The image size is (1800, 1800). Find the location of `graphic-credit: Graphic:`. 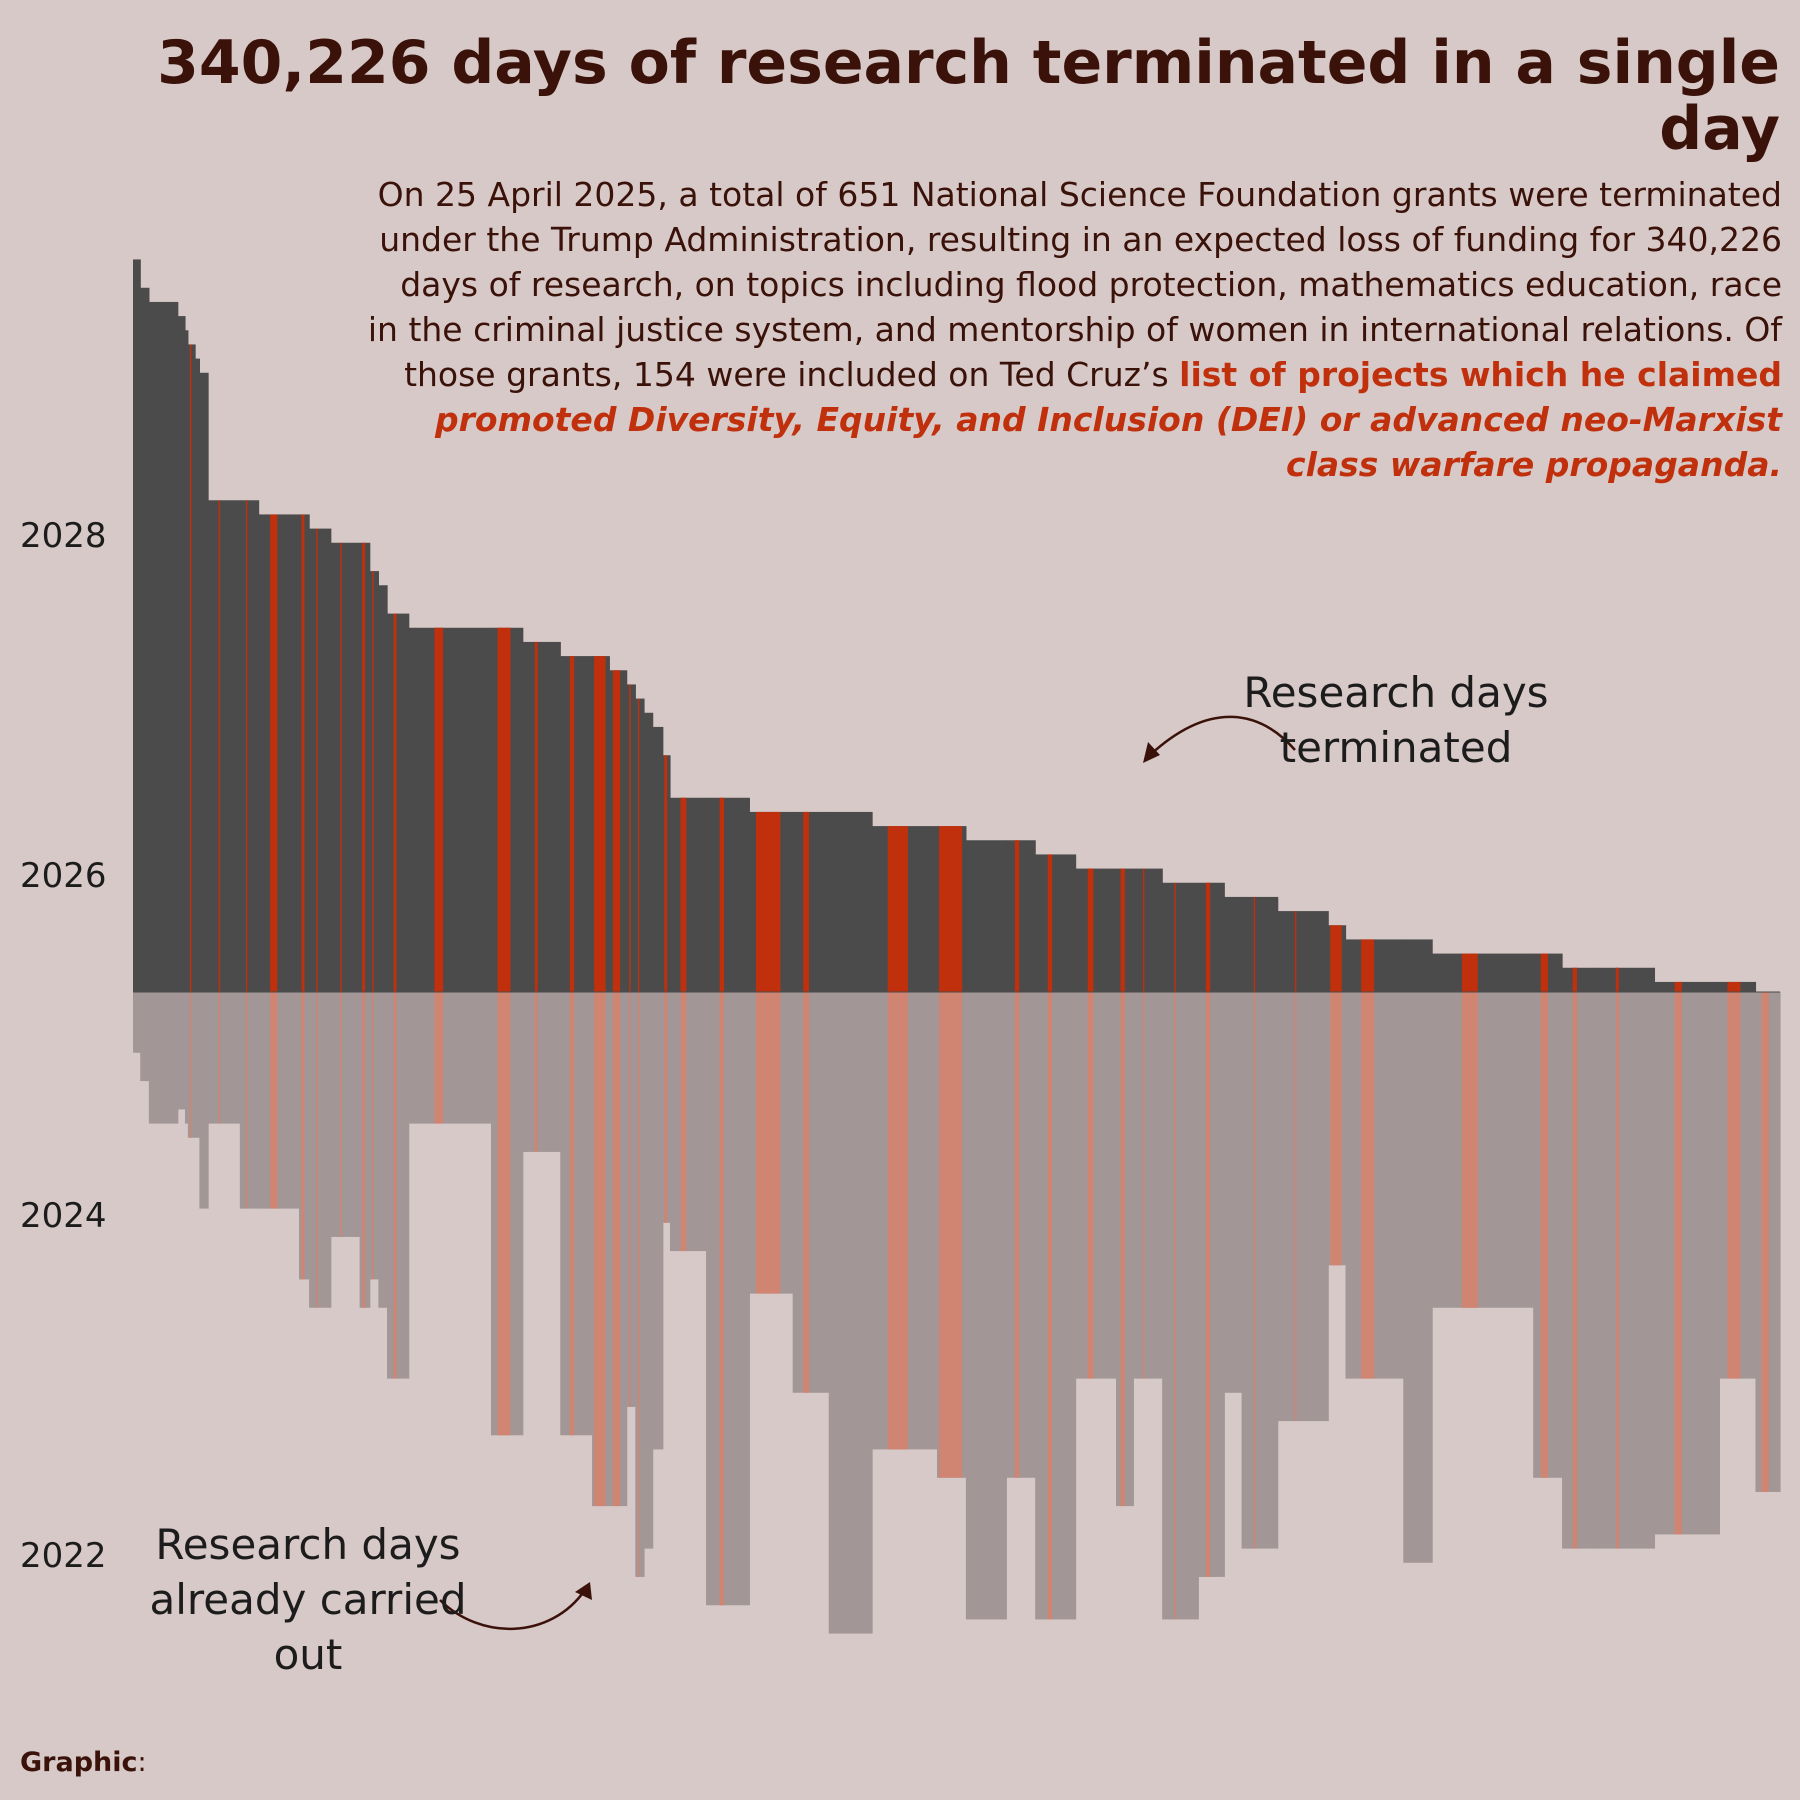

graphic-credit: Graphic: is located at coordinates (83, 1762).